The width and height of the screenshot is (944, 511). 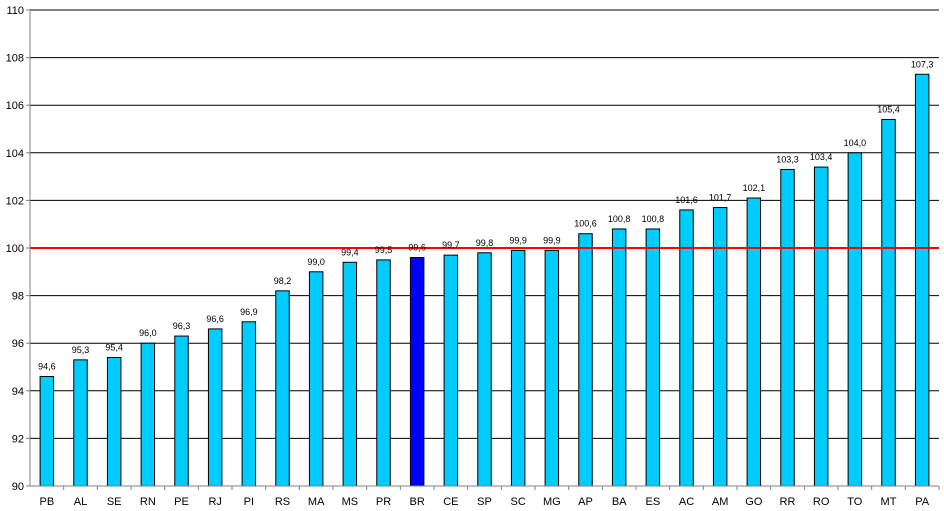 I want to click on bar-MT, so click(x=888, y=302).